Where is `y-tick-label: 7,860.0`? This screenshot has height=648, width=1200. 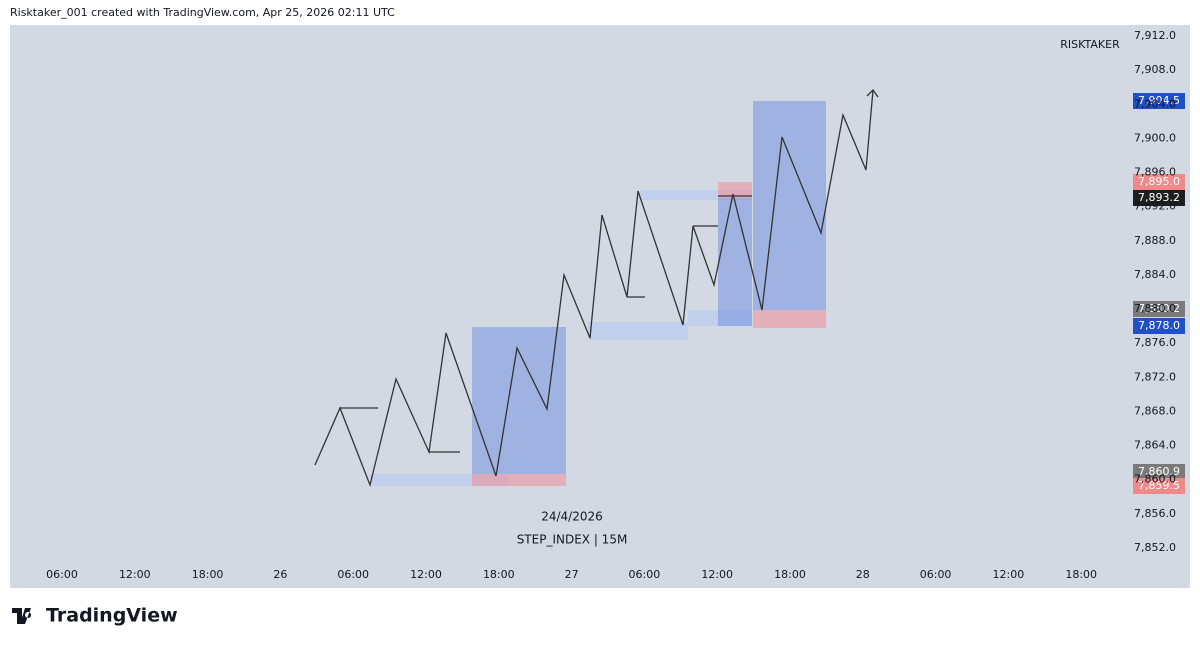
y-tick-label: 7,860.0 is located at coordinates (1155, 479).